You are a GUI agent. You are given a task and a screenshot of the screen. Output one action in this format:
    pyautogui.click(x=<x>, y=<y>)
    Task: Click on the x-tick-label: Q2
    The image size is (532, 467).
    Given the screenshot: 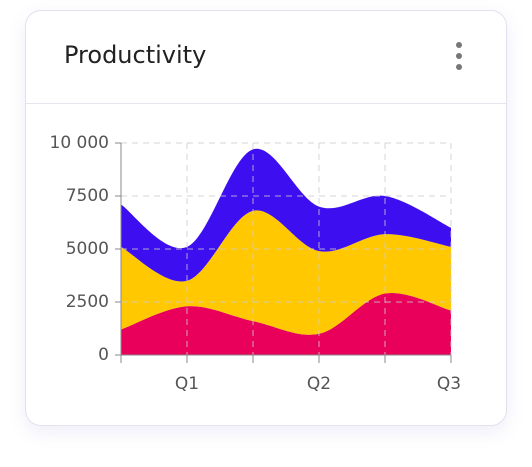 What is the action you would take?
    pyautogui.click(x=319, y=384)
    